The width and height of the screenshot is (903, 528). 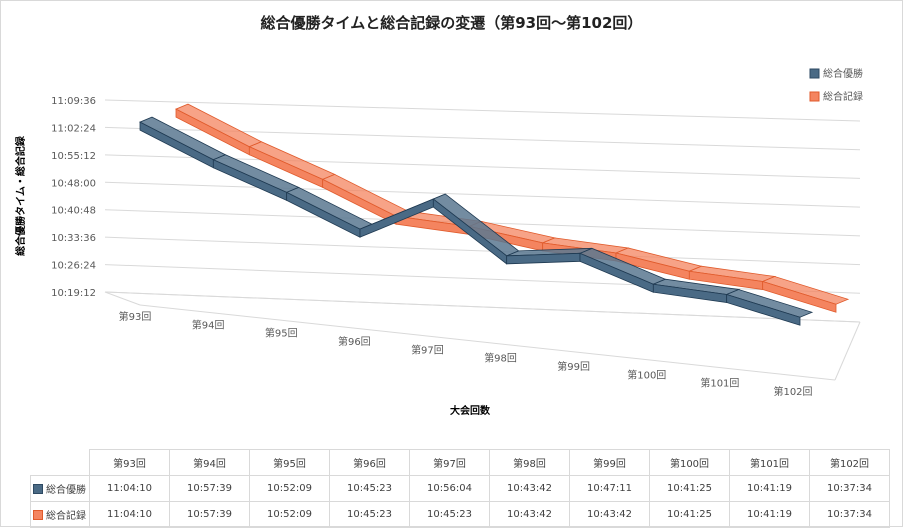 What do you see at coordinates (73, 293) in the screenshot?
I see `y-tick-label: 10:19:12` at bounding box center [73, 293].